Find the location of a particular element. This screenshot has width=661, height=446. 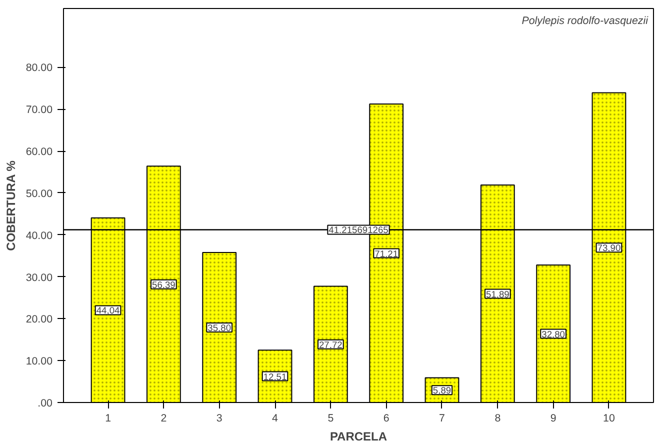

data-label: 27,72 is located at coordinates (330, 345).